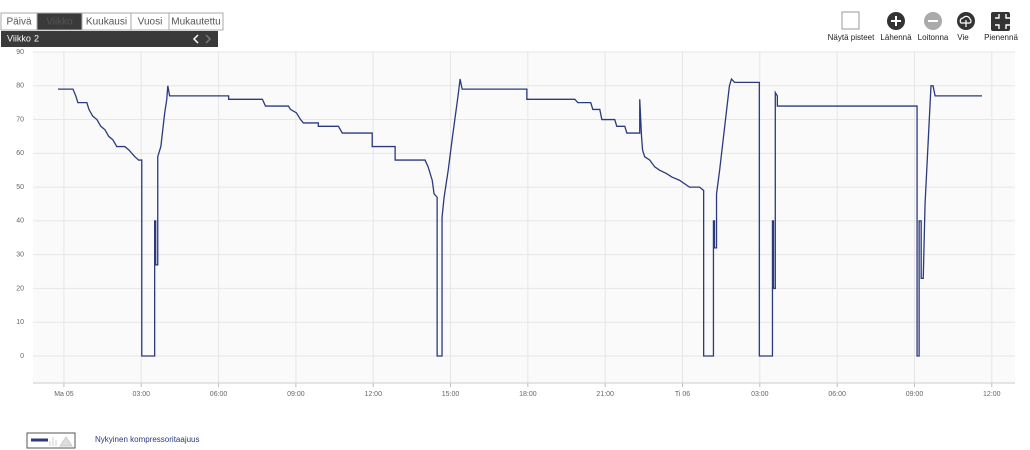 This screenshot has height=450, width=1030. I want to click on cloud, so click(965, 21).